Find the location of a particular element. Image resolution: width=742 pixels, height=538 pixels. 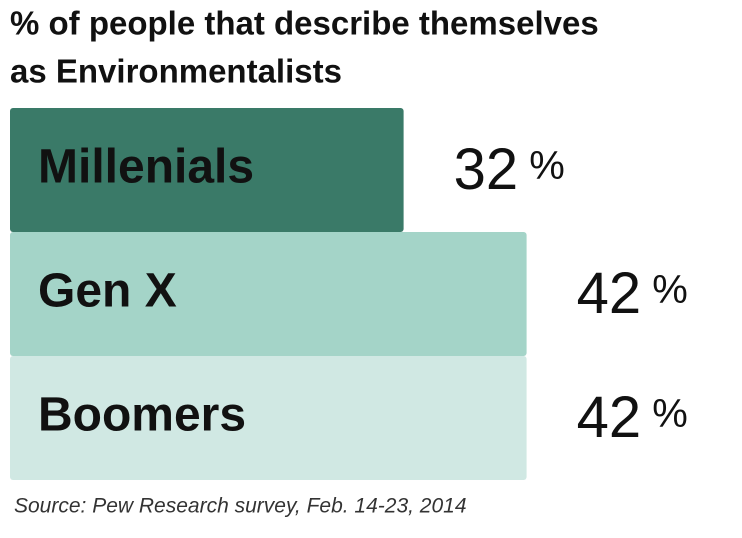

chart-title: as Environmentalists is located at coordinates (176, 71).